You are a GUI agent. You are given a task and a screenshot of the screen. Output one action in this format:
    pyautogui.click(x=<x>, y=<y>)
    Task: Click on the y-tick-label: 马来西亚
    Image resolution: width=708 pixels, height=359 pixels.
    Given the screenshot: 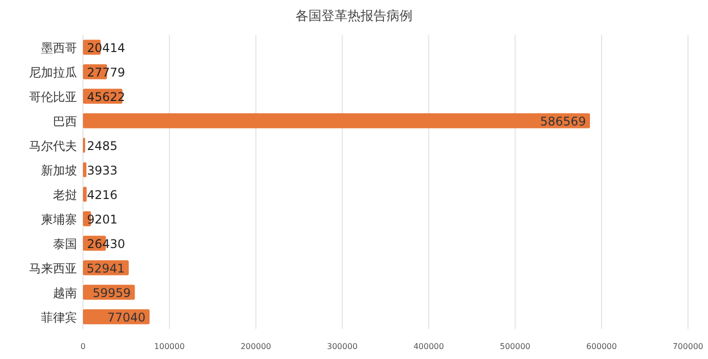 What is the action you would take?
    pyautogui.click(x=53, y=268)
    